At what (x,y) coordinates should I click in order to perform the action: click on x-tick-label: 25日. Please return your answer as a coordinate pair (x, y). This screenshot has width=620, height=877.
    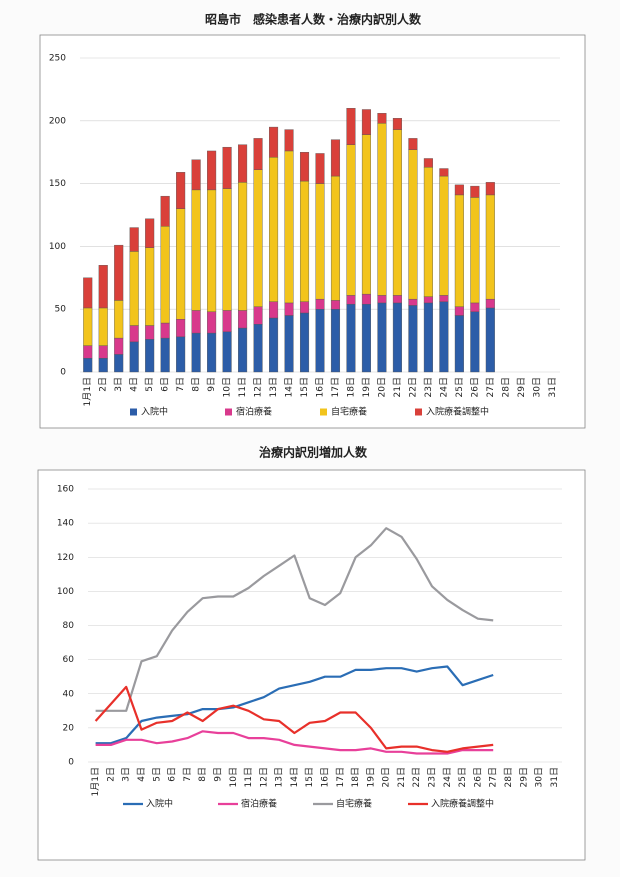
    Looking at the image, I should click on (462, 777).